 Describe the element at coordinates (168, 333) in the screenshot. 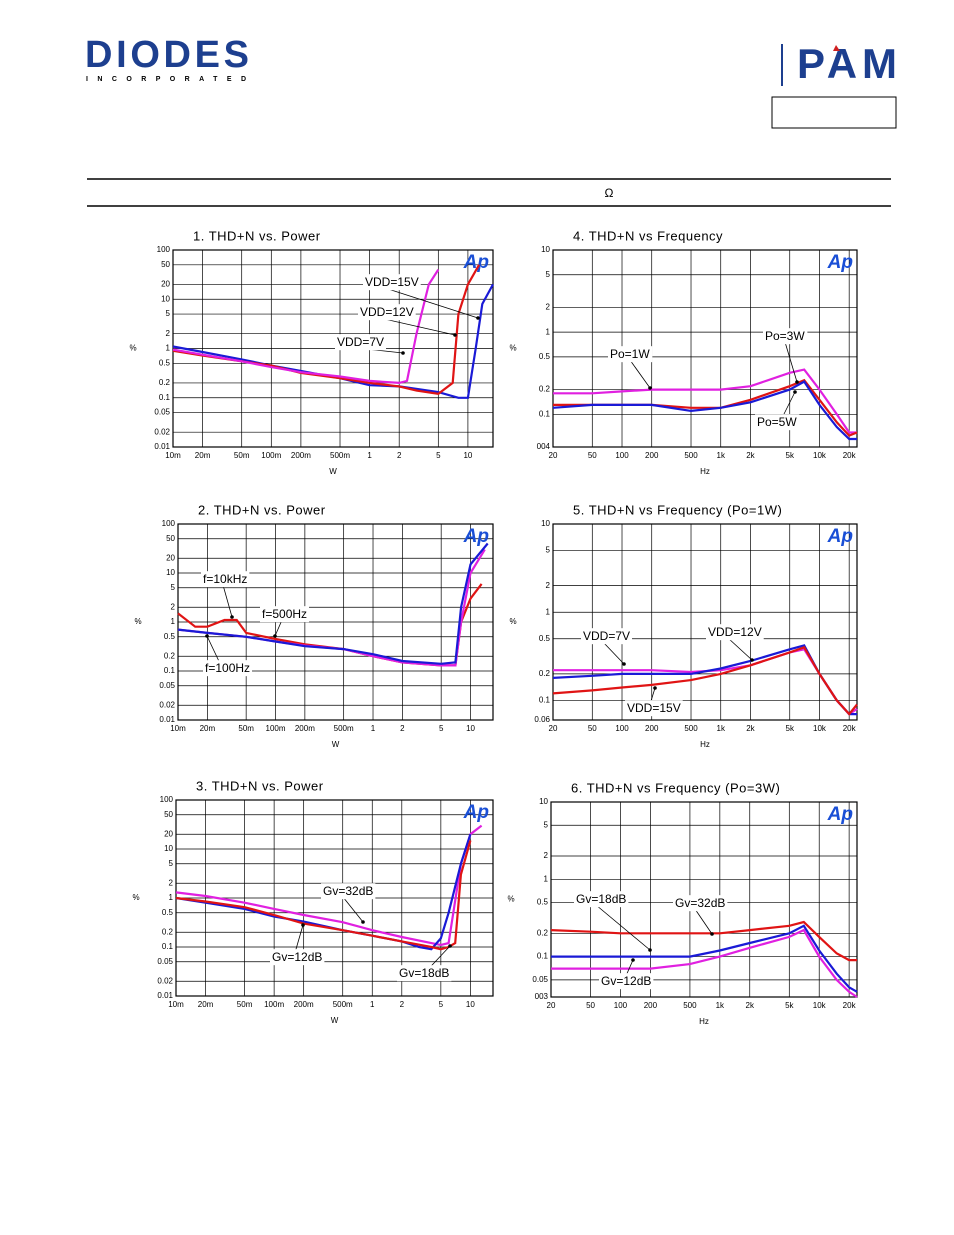

I see `y-tick-label: 2` at that location.